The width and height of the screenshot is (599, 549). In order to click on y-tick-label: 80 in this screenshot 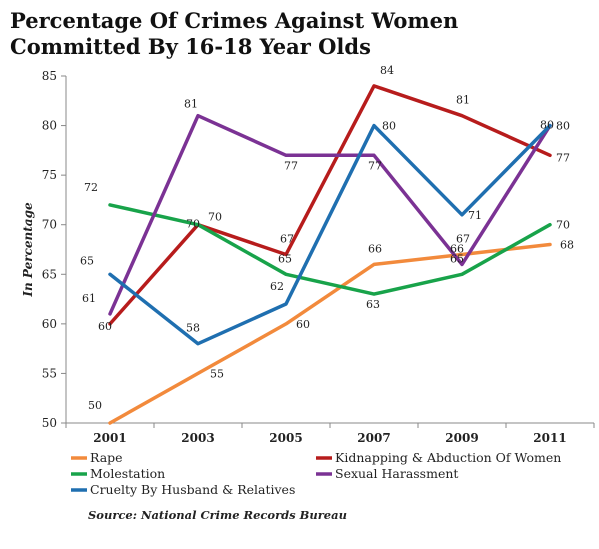, I will do `click(49, 126)`.